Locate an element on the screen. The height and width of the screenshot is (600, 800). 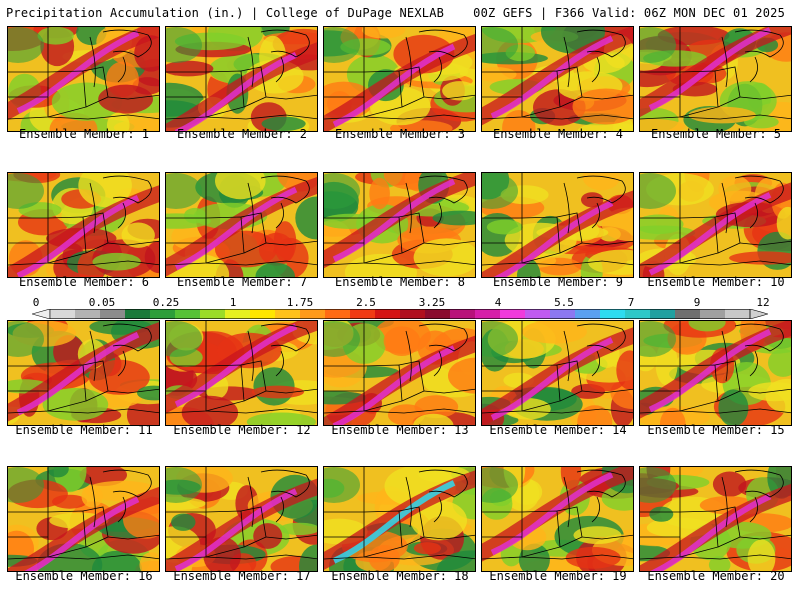
ensemble-member-label: Ensemble Member: 15 is located at coordinates (716, 430).